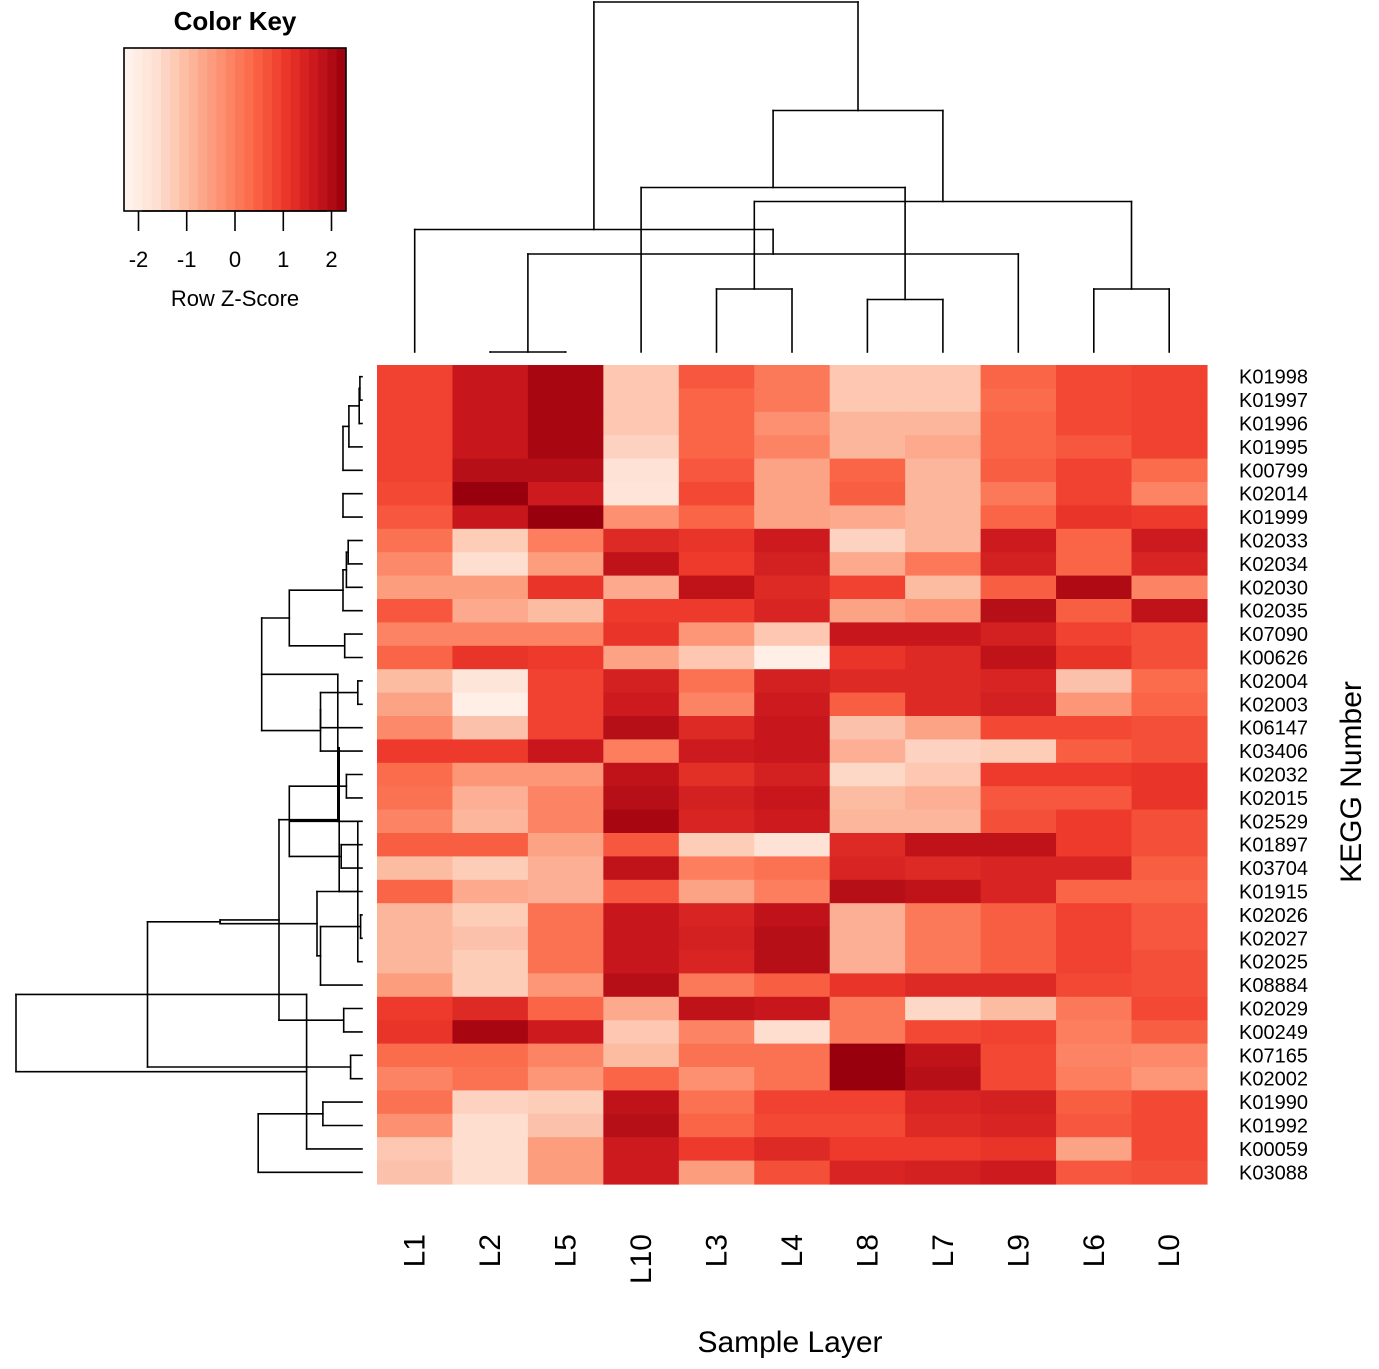 The height and width of the screenshot is (1369, 1379). What do you see at coordinates (565, 1079) in the screenshot?
I see `heatmap-cell-K02002-L5` at bounding box center [565, 1079].